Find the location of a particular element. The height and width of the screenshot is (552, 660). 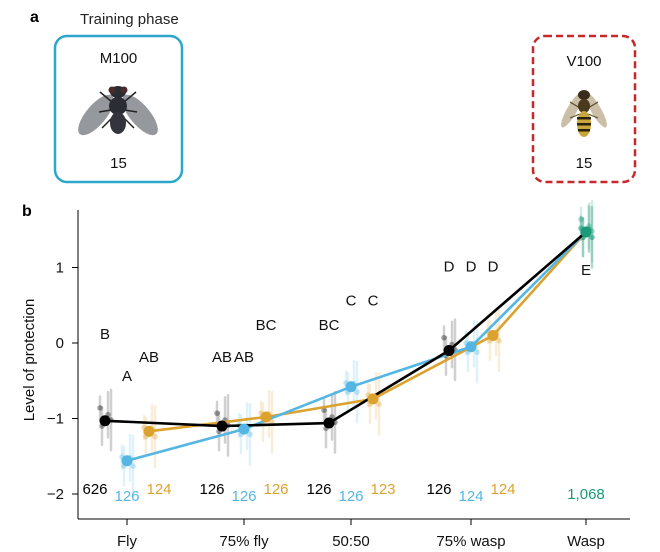

y-tick-label: 1 is located at coordinates (60, 268).